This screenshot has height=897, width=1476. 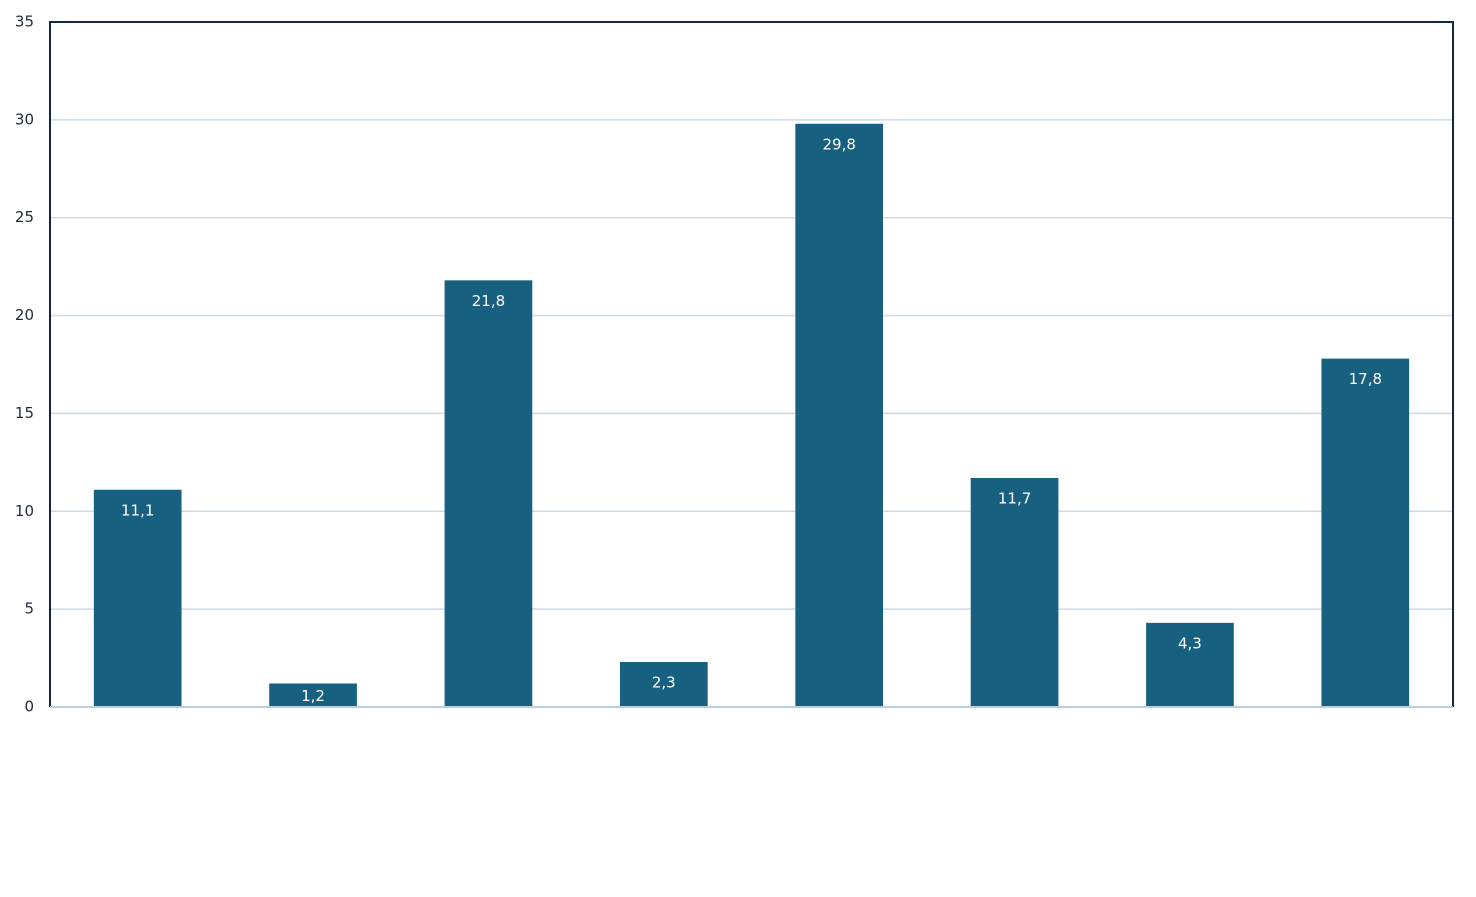 I want to click on value-label: 4,3, so click(x=1190, y=643).